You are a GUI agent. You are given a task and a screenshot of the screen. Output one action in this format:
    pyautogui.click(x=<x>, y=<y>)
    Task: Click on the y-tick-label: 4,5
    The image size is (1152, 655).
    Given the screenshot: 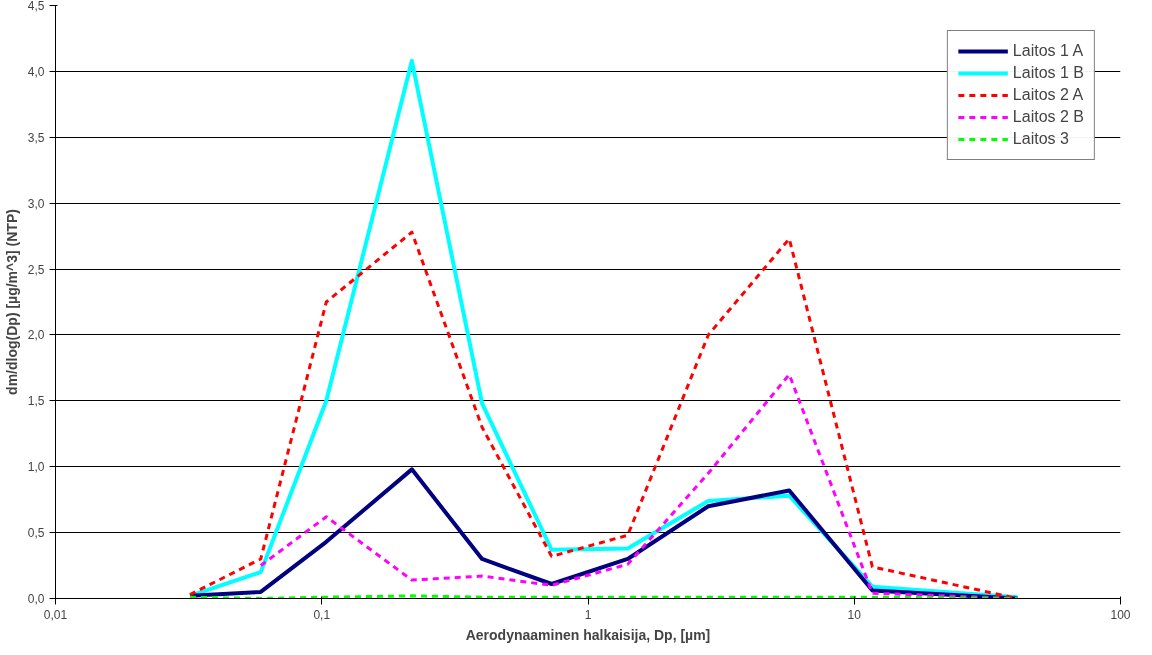 What is the action you would take?
    pyautogui.click(x=36, y=6)
    